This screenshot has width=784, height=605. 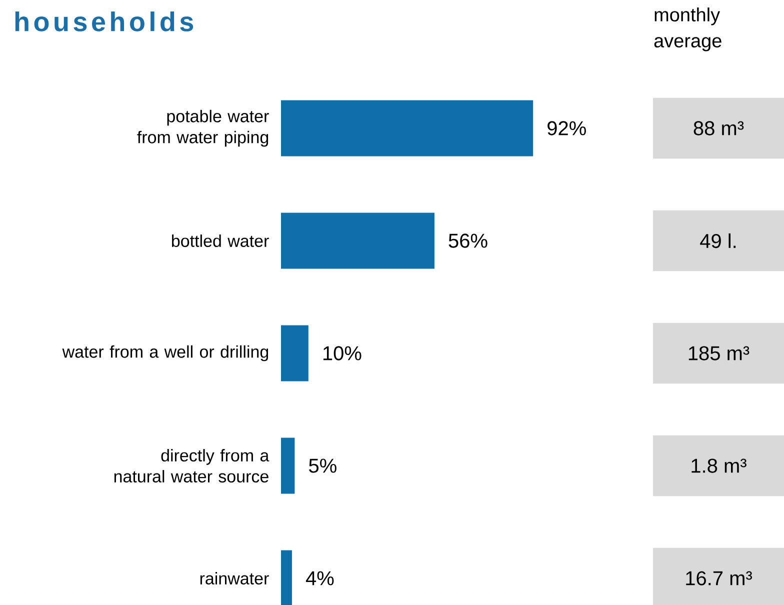 What do you see at coordinates (468, 241) in the screenshot?
I see `data-label: 56%` at bounding box center [468, 241].